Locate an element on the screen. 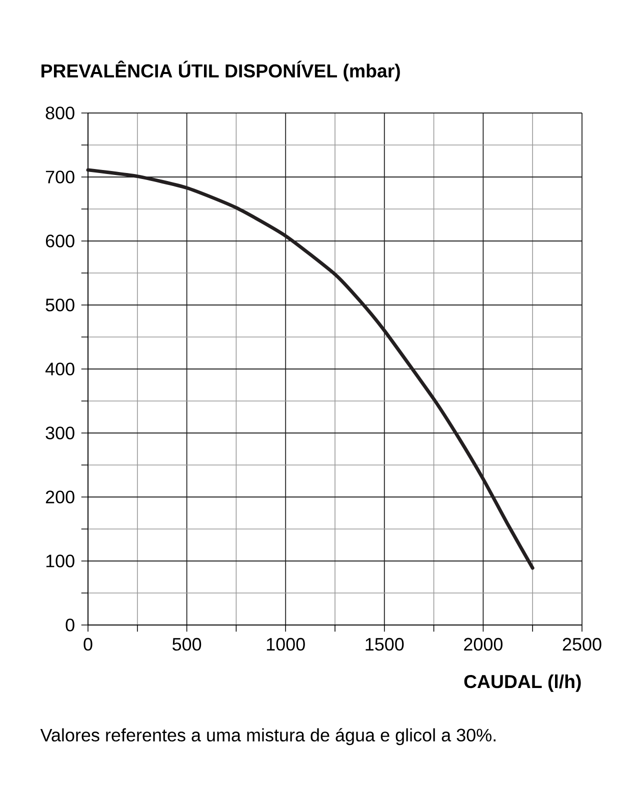 The height and width of the screenshot is (789, 627). y-tick-label: 300 is located at coordinates (60, 433).